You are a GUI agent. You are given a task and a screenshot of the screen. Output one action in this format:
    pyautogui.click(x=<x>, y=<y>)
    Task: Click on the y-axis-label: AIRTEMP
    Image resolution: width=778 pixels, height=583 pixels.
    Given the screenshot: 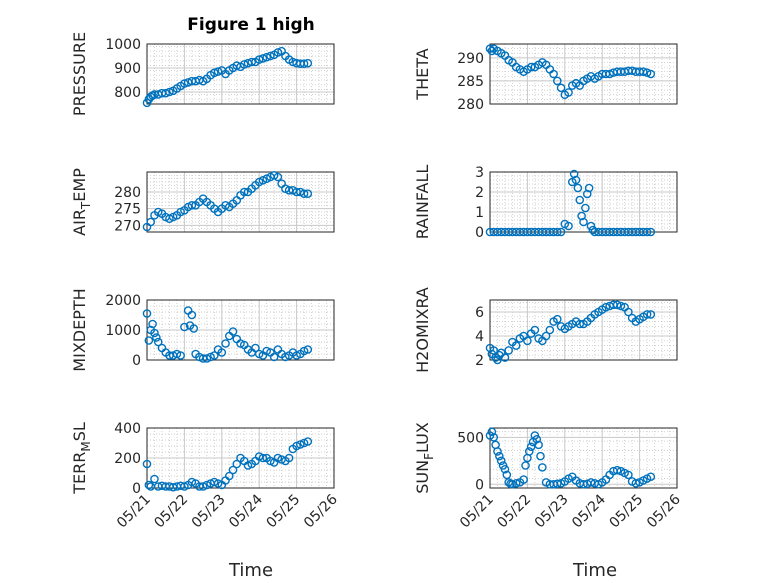 What is the action you would take?
    pyautogui.click(x=81, y=202)
    